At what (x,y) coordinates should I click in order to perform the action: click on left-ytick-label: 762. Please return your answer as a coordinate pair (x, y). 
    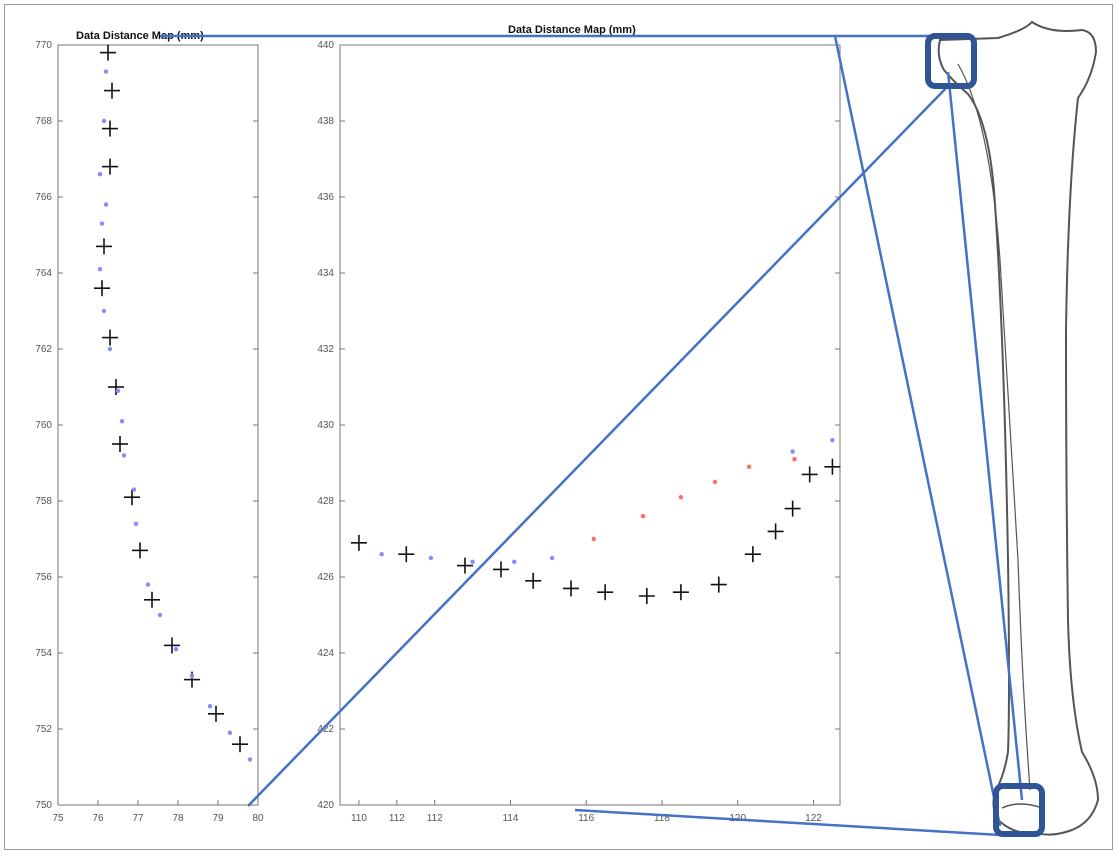
    Looking at the image, I should click on (43, 349).